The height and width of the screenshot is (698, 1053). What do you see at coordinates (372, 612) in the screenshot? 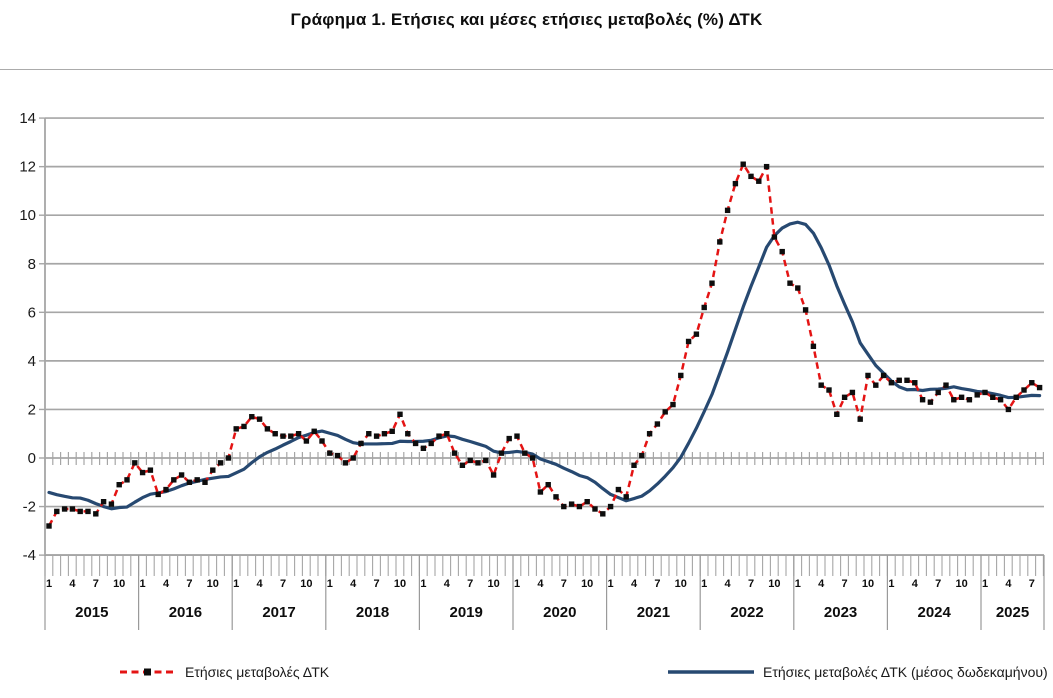
I see `svg-text: 2018` at bounding box center [372, 612].